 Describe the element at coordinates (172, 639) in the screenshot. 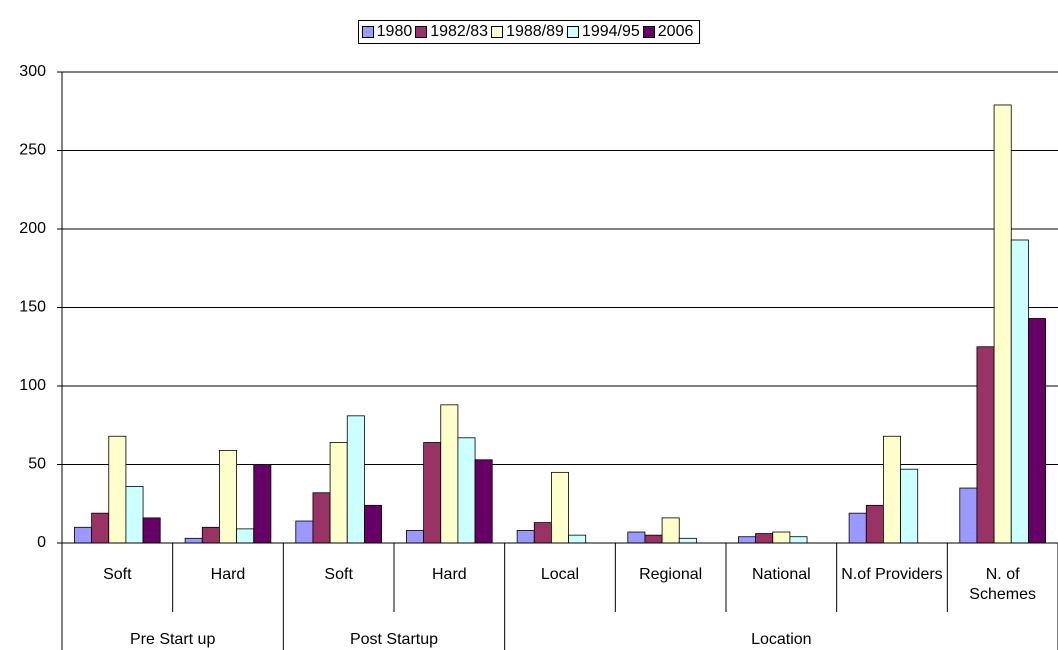

I see `group-label: Pre Start up` at that location.